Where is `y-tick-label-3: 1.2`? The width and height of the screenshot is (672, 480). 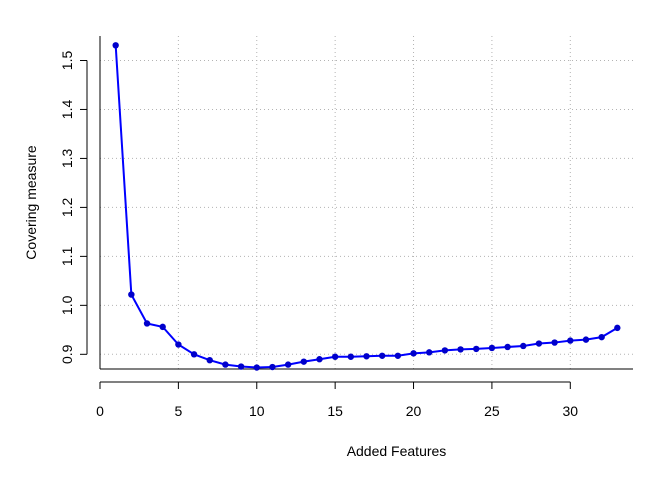
y-tick-label-3: 1.2 is located at coordinates (67, 207).